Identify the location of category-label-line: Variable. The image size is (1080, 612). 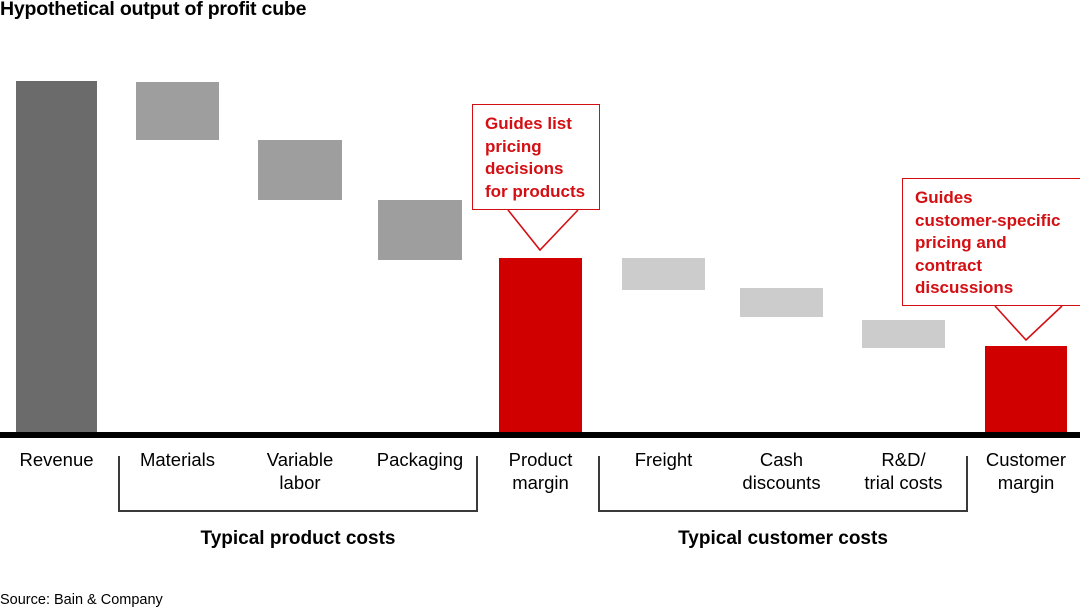
(300, 459).